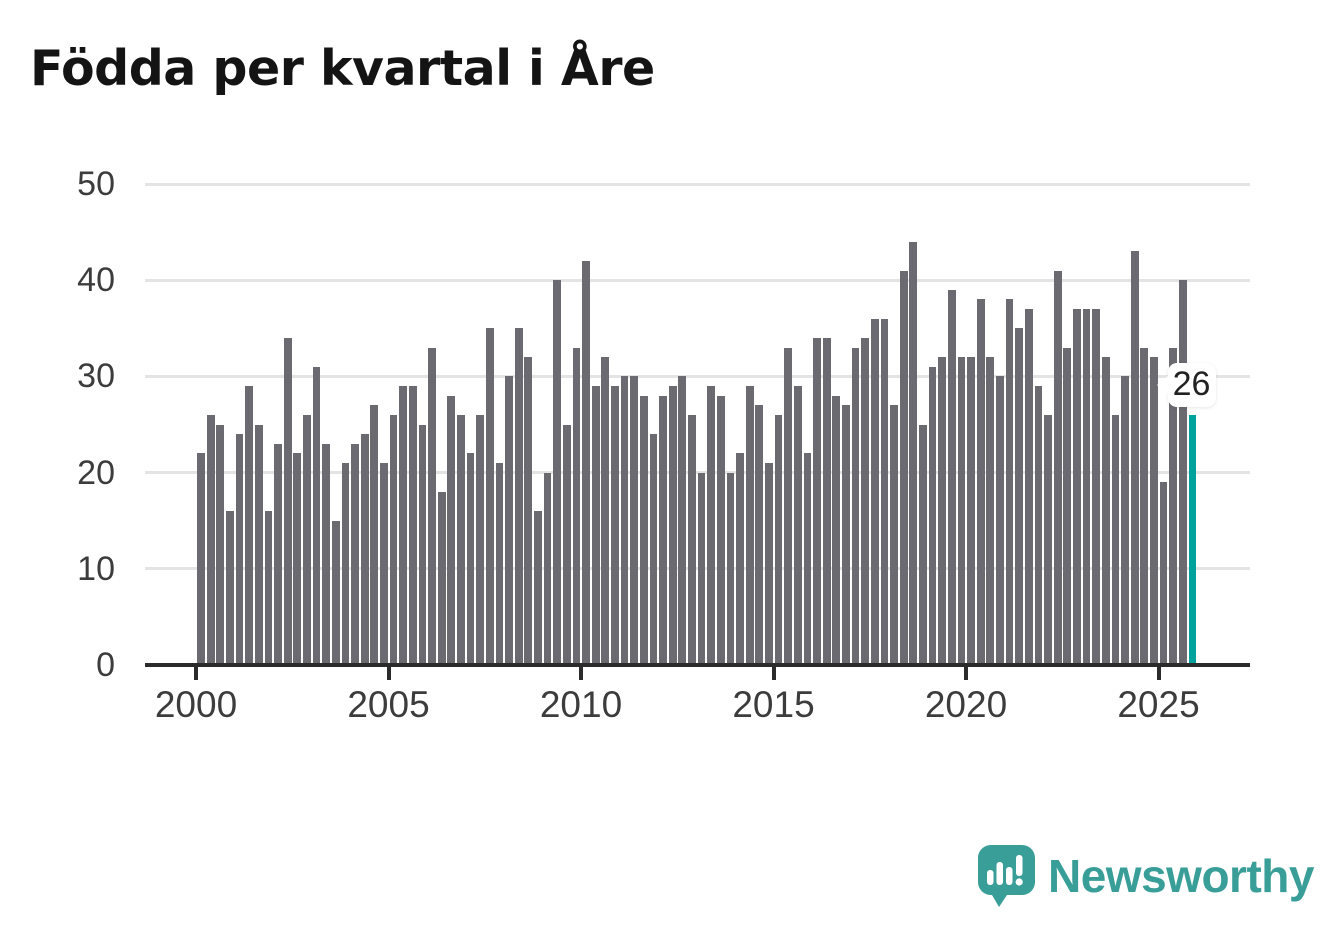 Image resolution: width=1322 pixels, height=939 pixels. I want to click on value-label-bubble: 26, so click(1186, 384).